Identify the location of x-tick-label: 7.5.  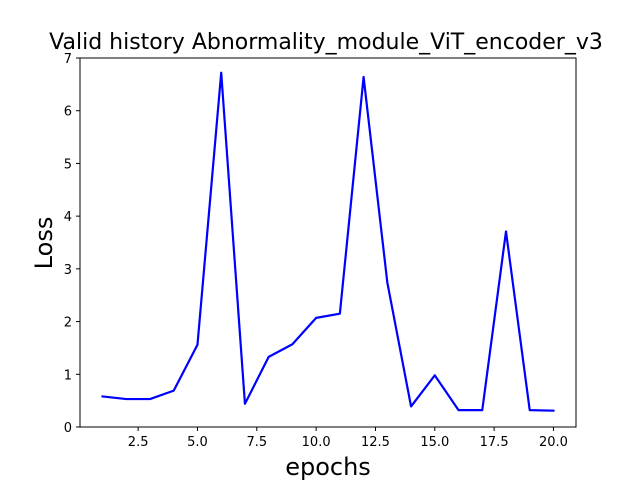
(256, 442).